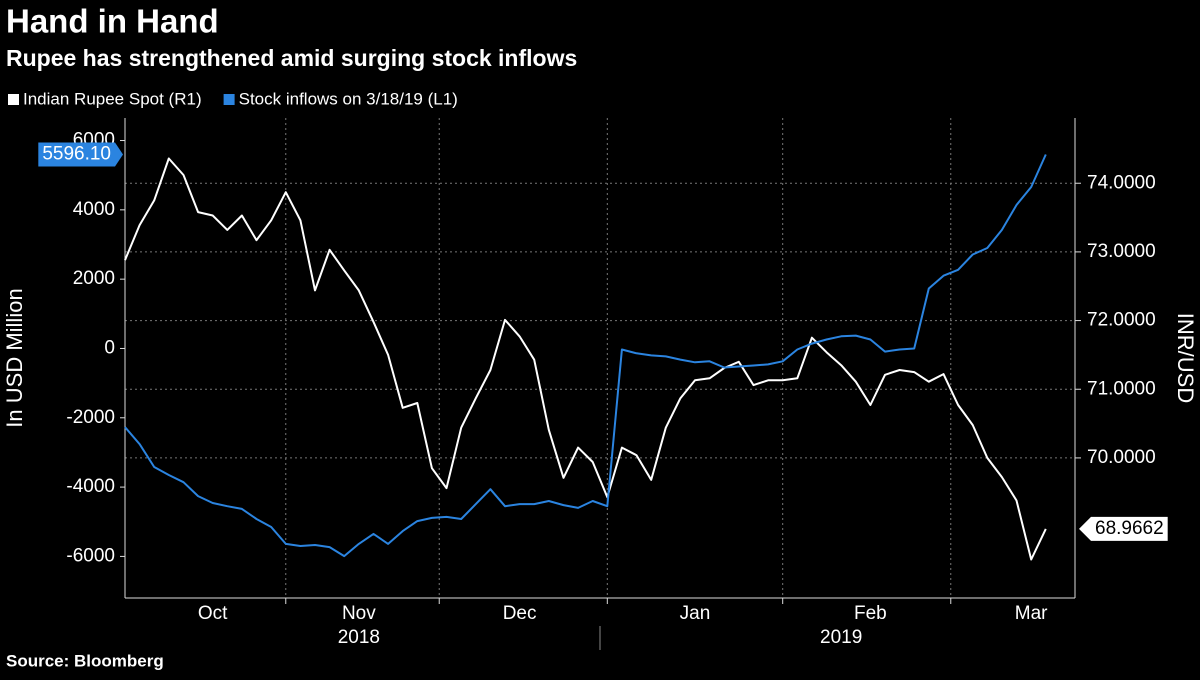 This screenshot has width=1200, height=680. Describe the element at coordinates (90, 486) in the screenshot. I see `y-tick-label: -4000` at that location.